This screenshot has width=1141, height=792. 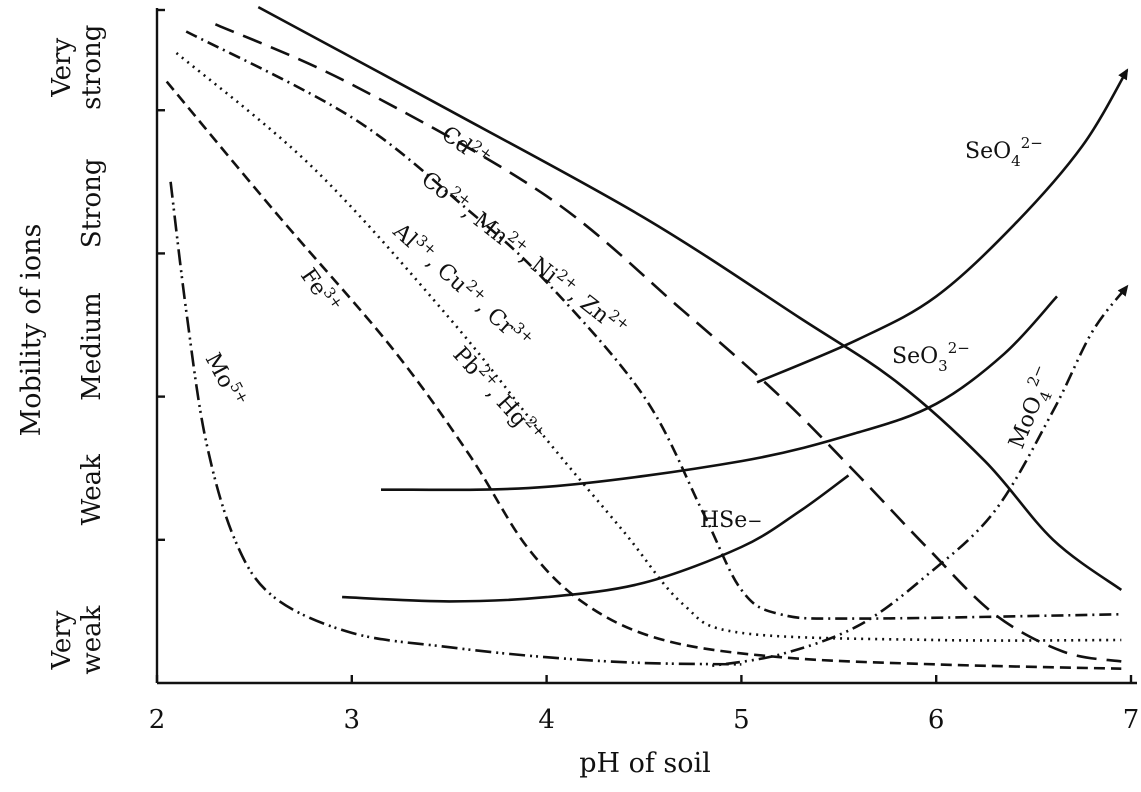 I want to click on y-category-label: weak, so click(x=92, y=639).